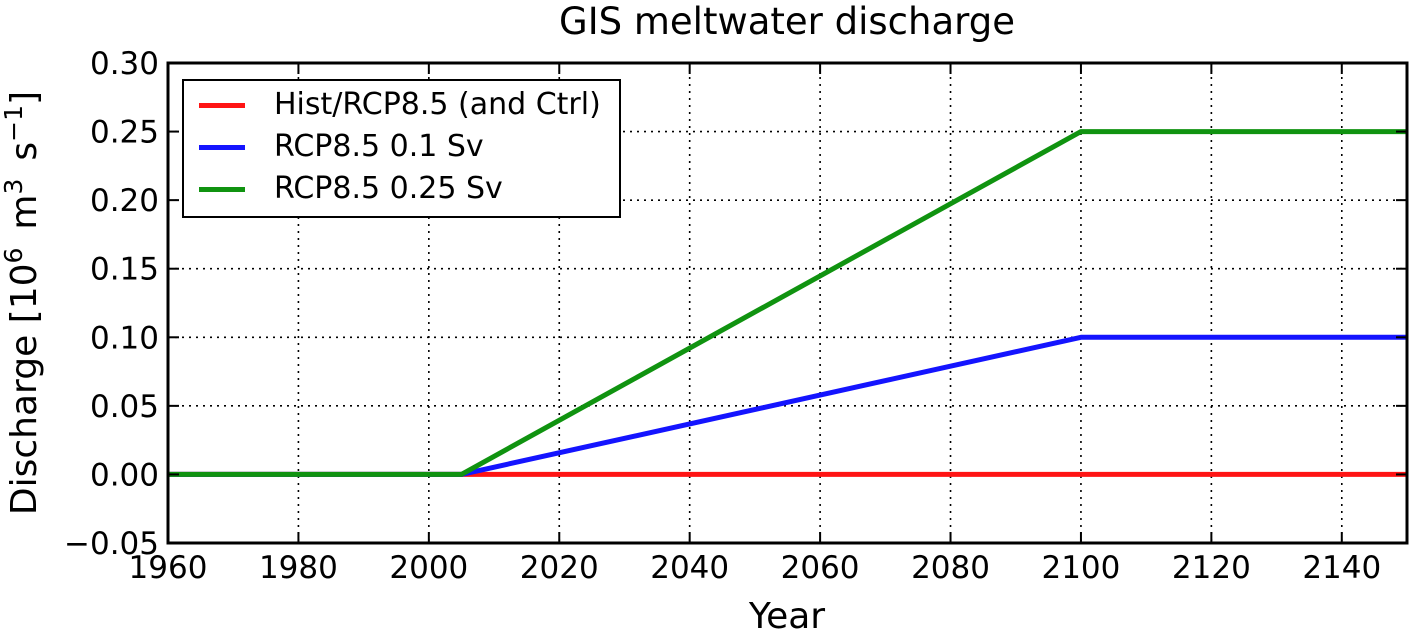 The width and height of the screenshot is (1410, 633). Describe the element at coordinates (437, 104) in the screenshot. I see `legend-label: Hist/RCP8.5 (and Ctrl)` at that location.